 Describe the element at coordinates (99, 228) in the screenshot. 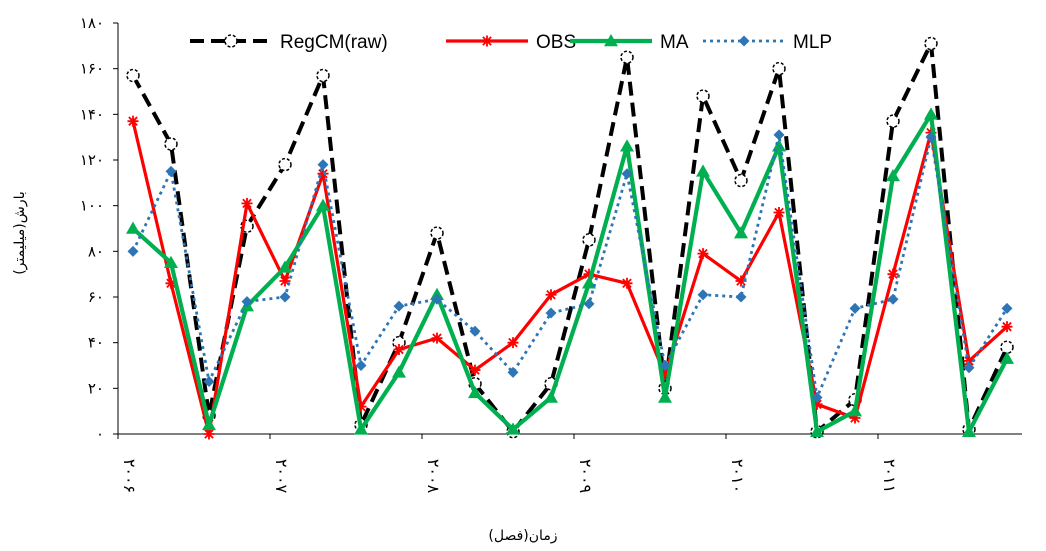

I see `y-axis-ticks: ۰ ۲۰ ۴۰ ۶۰ ۸۰ ۱۰۰ ۱۲۰ ۱۴۰ ۱۶۰ ۱۸۰` at that location.